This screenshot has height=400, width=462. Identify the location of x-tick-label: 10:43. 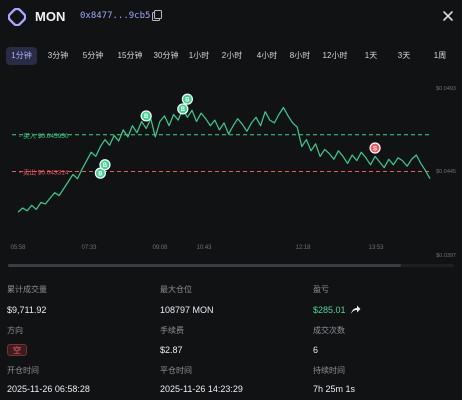
(204, 248).